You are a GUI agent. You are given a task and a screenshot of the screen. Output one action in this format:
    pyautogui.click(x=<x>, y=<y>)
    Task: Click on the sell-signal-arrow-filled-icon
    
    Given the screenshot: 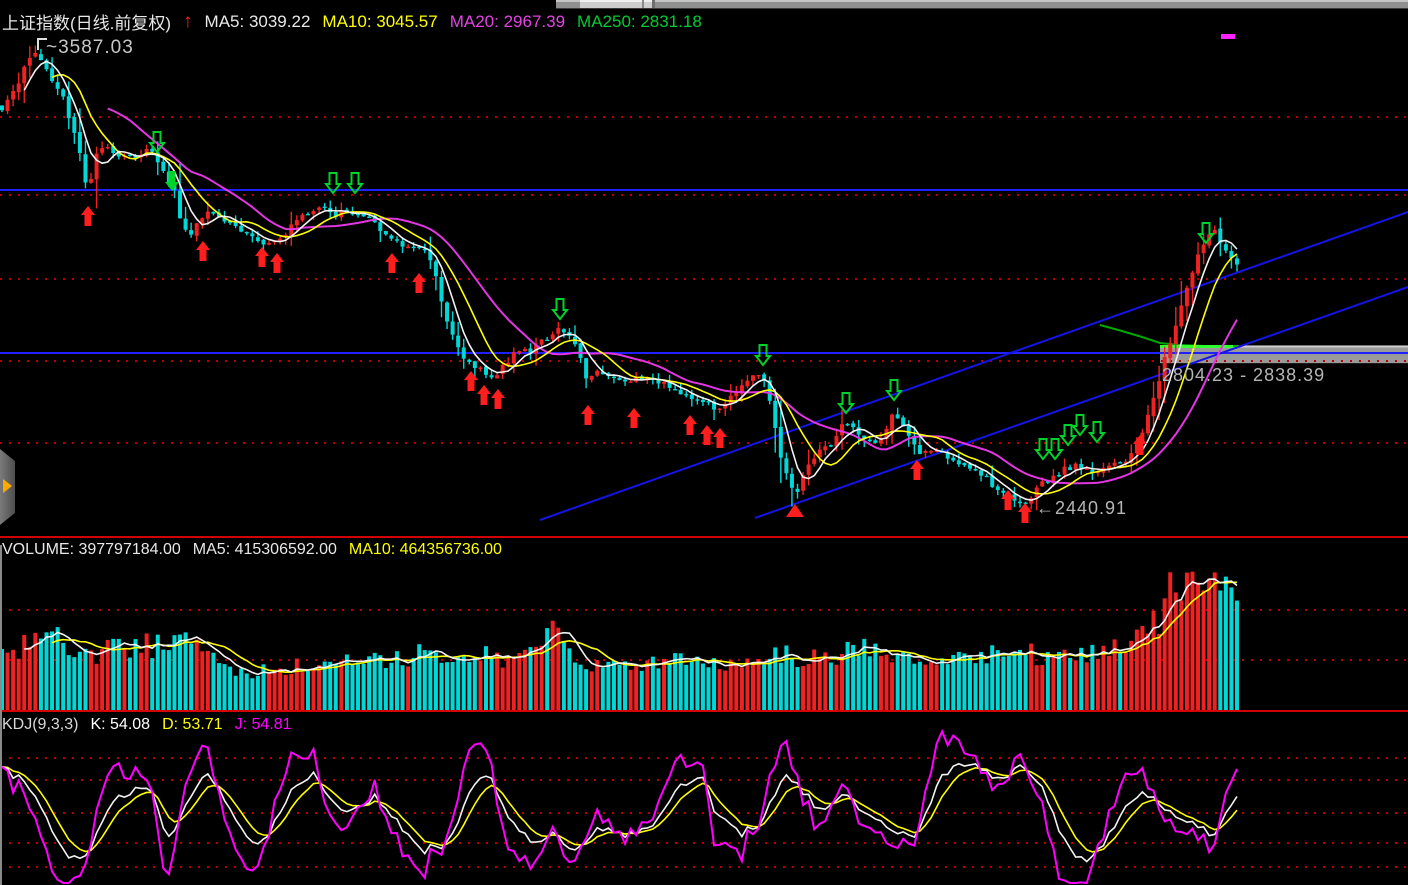 What is the action you would take?
    pyautogui.click(x=172, y=181)
    